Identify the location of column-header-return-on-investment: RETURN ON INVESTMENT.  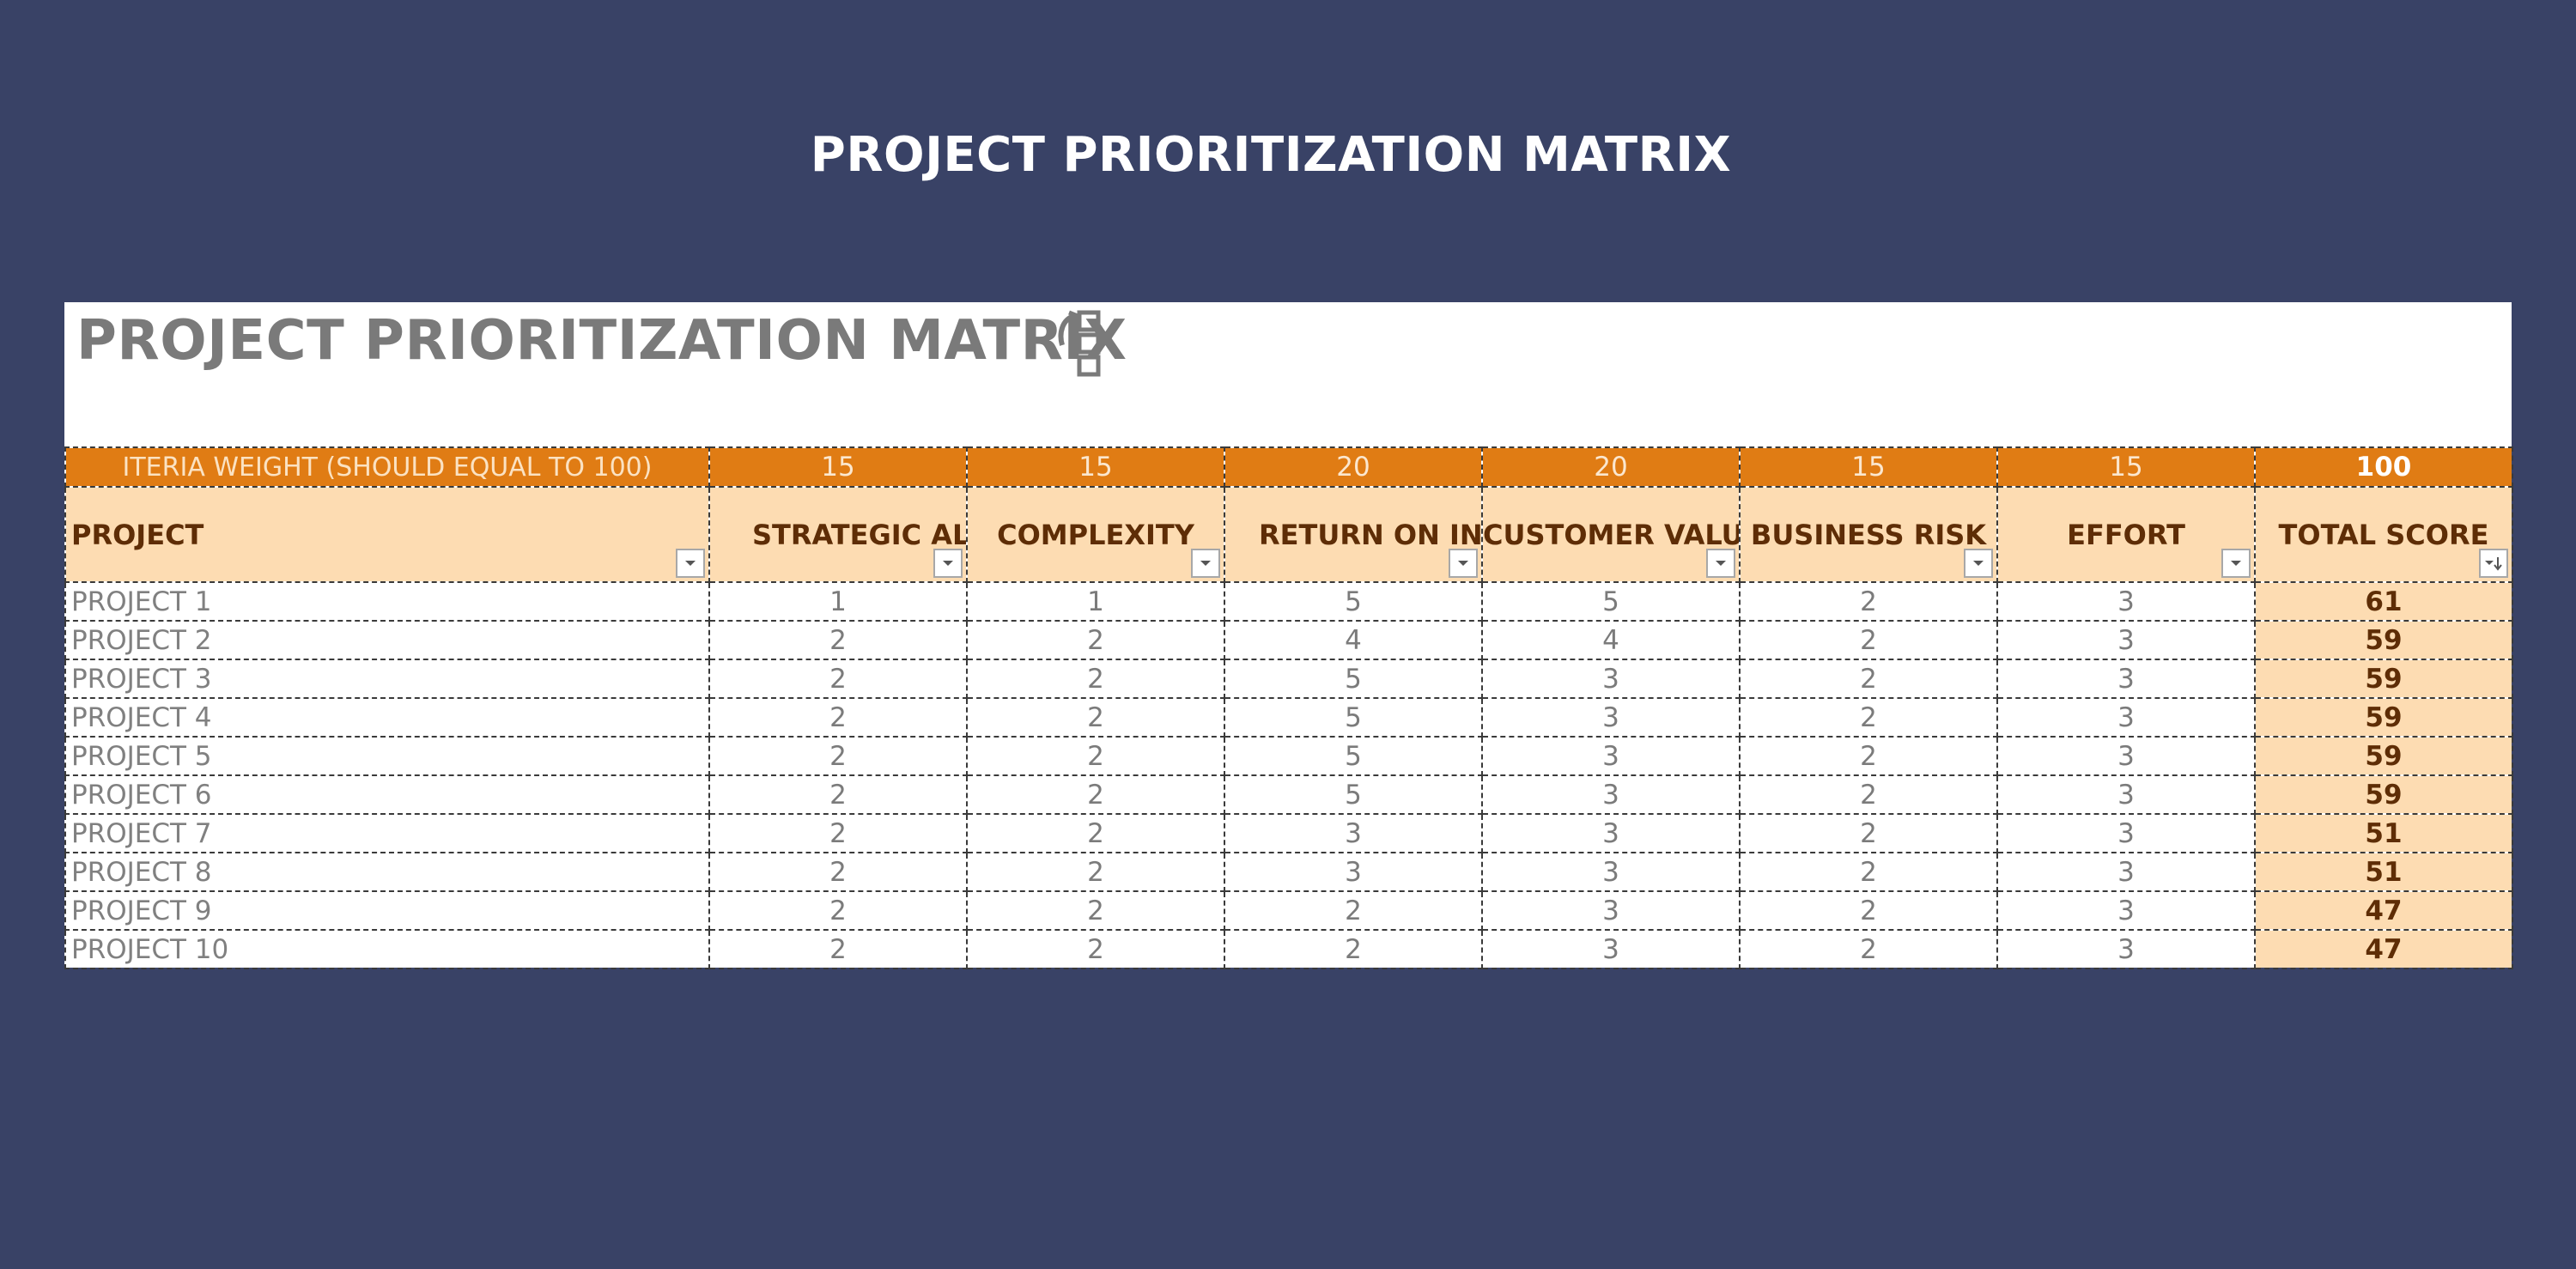
(1353, 534).